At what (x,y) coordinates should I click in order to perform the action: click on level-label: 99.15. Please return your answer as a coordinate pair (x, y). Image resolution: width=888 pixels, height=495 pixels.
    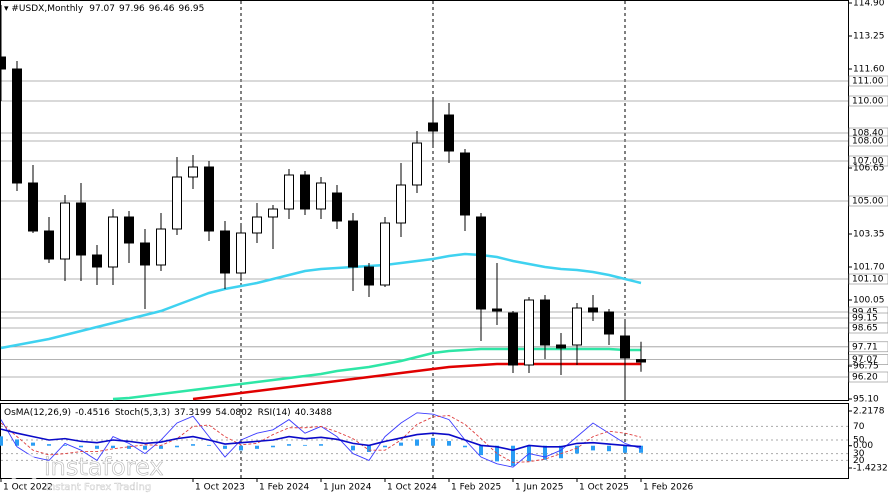
    Looking at the image, I should click on (865, 319).